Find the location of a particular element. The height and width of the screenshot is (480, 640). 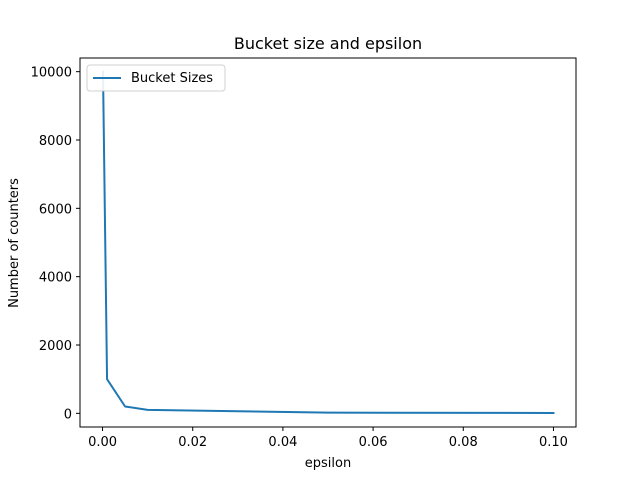

legend: Bucket Sizes is located at coordinates (156, 78).